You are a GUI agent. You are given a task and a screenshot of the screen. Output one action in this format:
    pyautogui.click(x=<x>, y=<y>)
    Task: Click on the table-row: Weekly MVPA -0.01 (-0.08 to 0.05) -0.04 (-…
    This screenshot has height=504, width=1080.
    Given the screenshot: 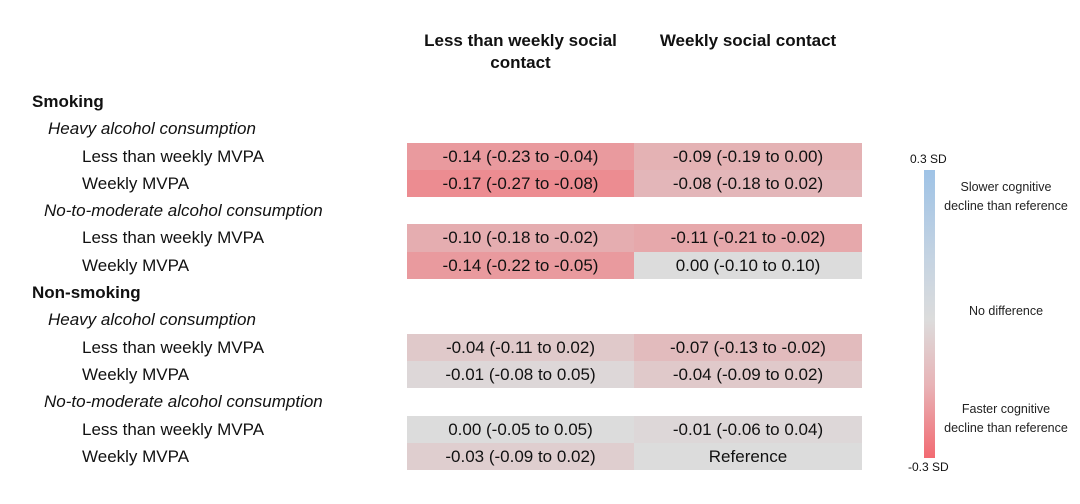 What is the action you would take?
    pyautogui.click(x=435, y=374)
    